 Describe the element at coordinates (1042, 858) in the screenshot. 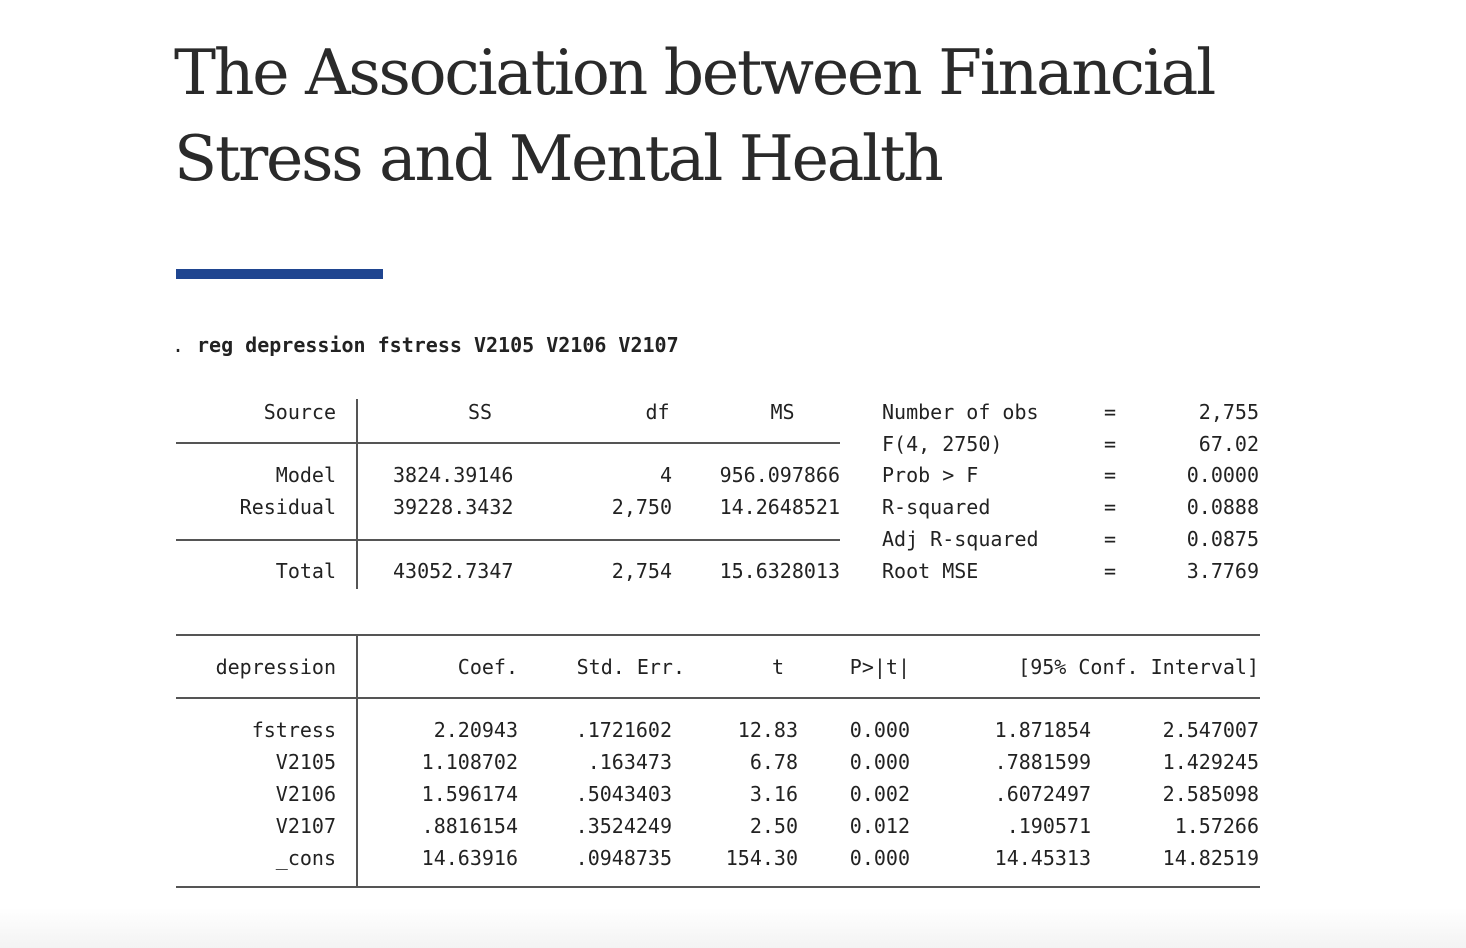

I see `coef-ci-low: 14.45313` at that location.